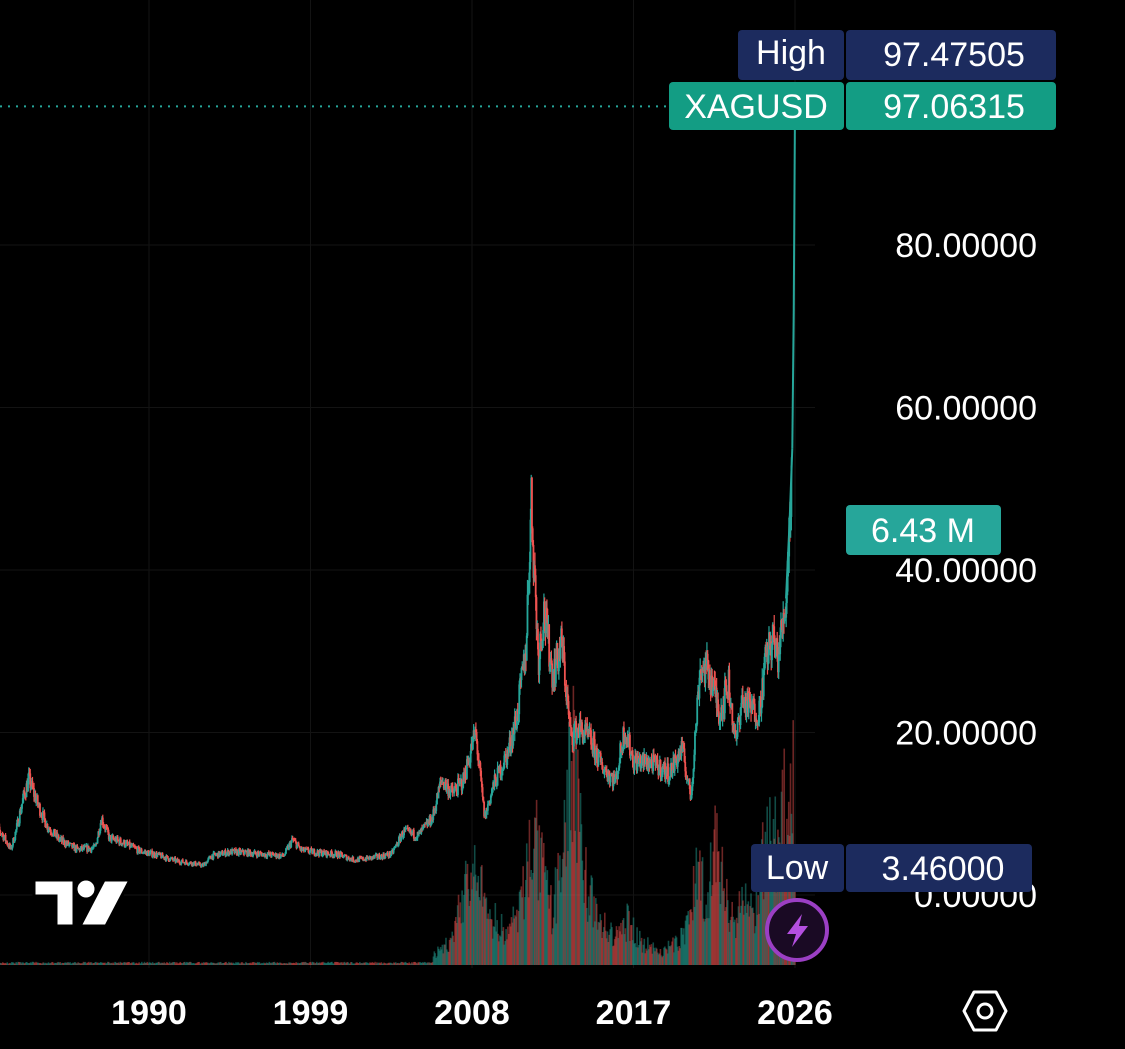 Image resolution: width=1125 pixels, height=1049 pixels. What do you see at coordinates (985, 1011) in the screenshot?
I see `hexagon-settings-icon` at bounding box center [985, 1011].